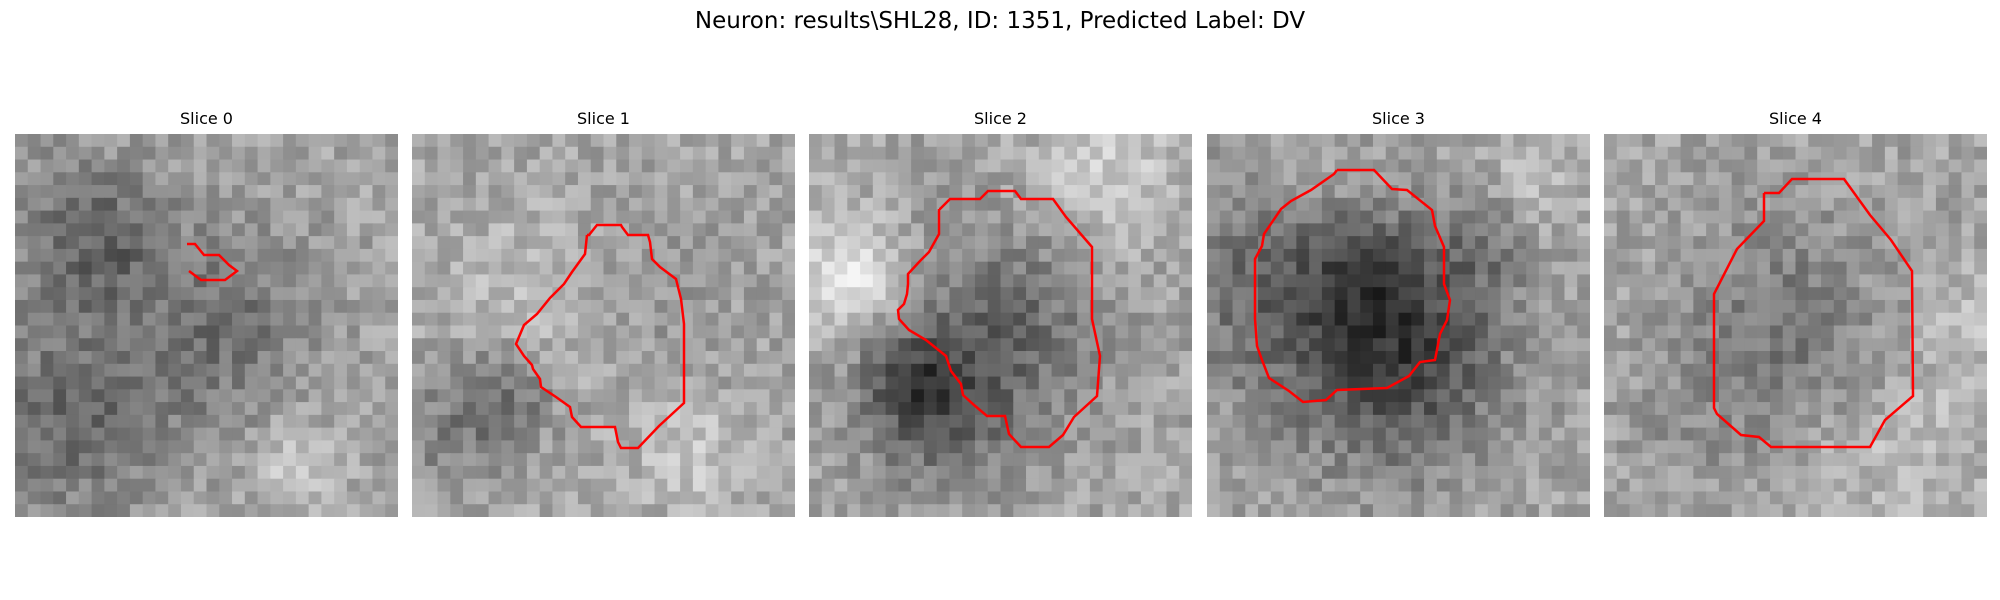  I want to click on slice-panel-0: Slice 0, so click(206, 312).